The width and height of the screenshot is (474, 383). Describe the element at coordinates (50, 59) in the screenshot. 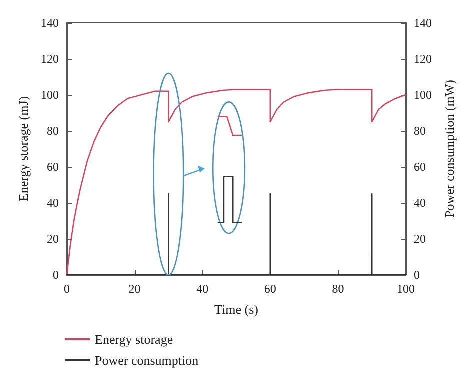

I see `y-tick-label: 120` at that location.